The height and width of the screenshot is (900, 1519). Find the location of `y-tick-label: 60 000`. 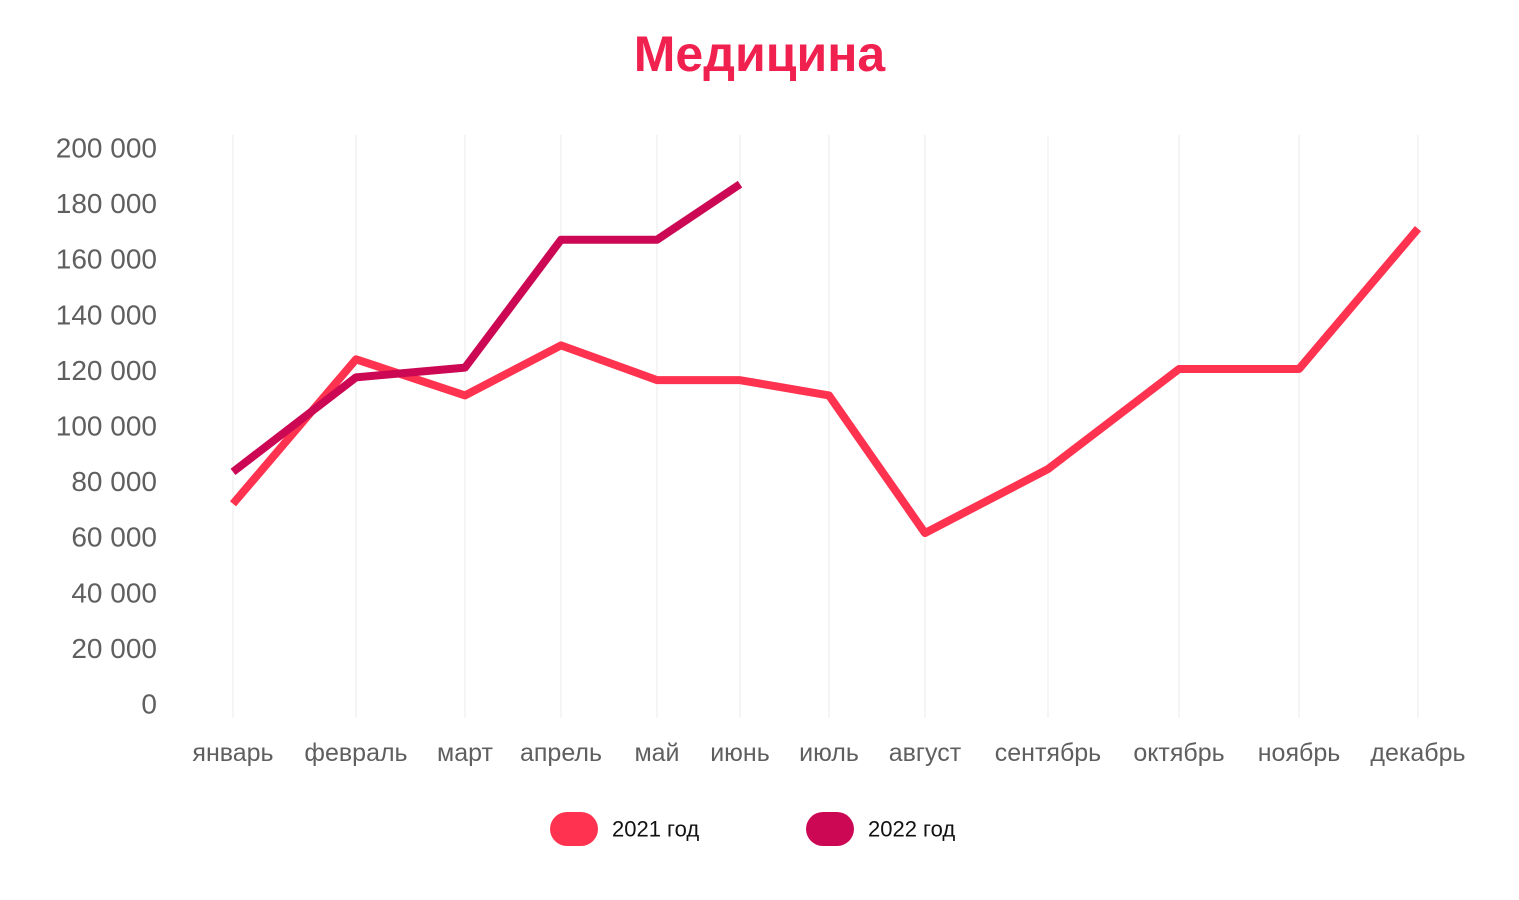

y-tick-label: 60 000 is located at coordinates (114, 537).